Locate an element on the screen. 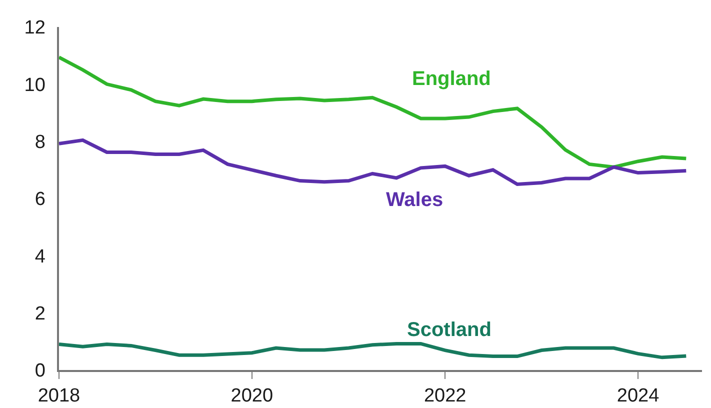  y-tick-label: 10 is located at coordinates (35, 85).